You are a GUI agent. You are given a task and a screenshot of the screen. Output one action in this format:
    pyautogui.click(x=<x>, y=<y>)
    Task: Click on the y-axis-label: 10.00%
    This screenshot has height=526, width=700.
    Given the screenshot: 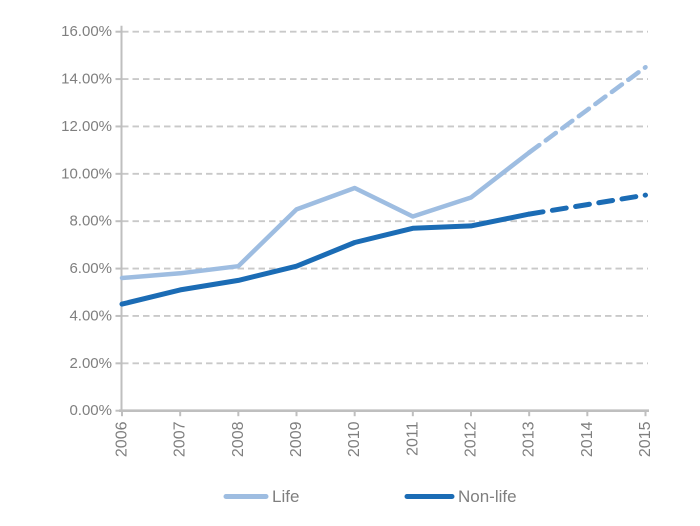 What is the action you would take?
    pyautogui.click(x=86, y=173)
    